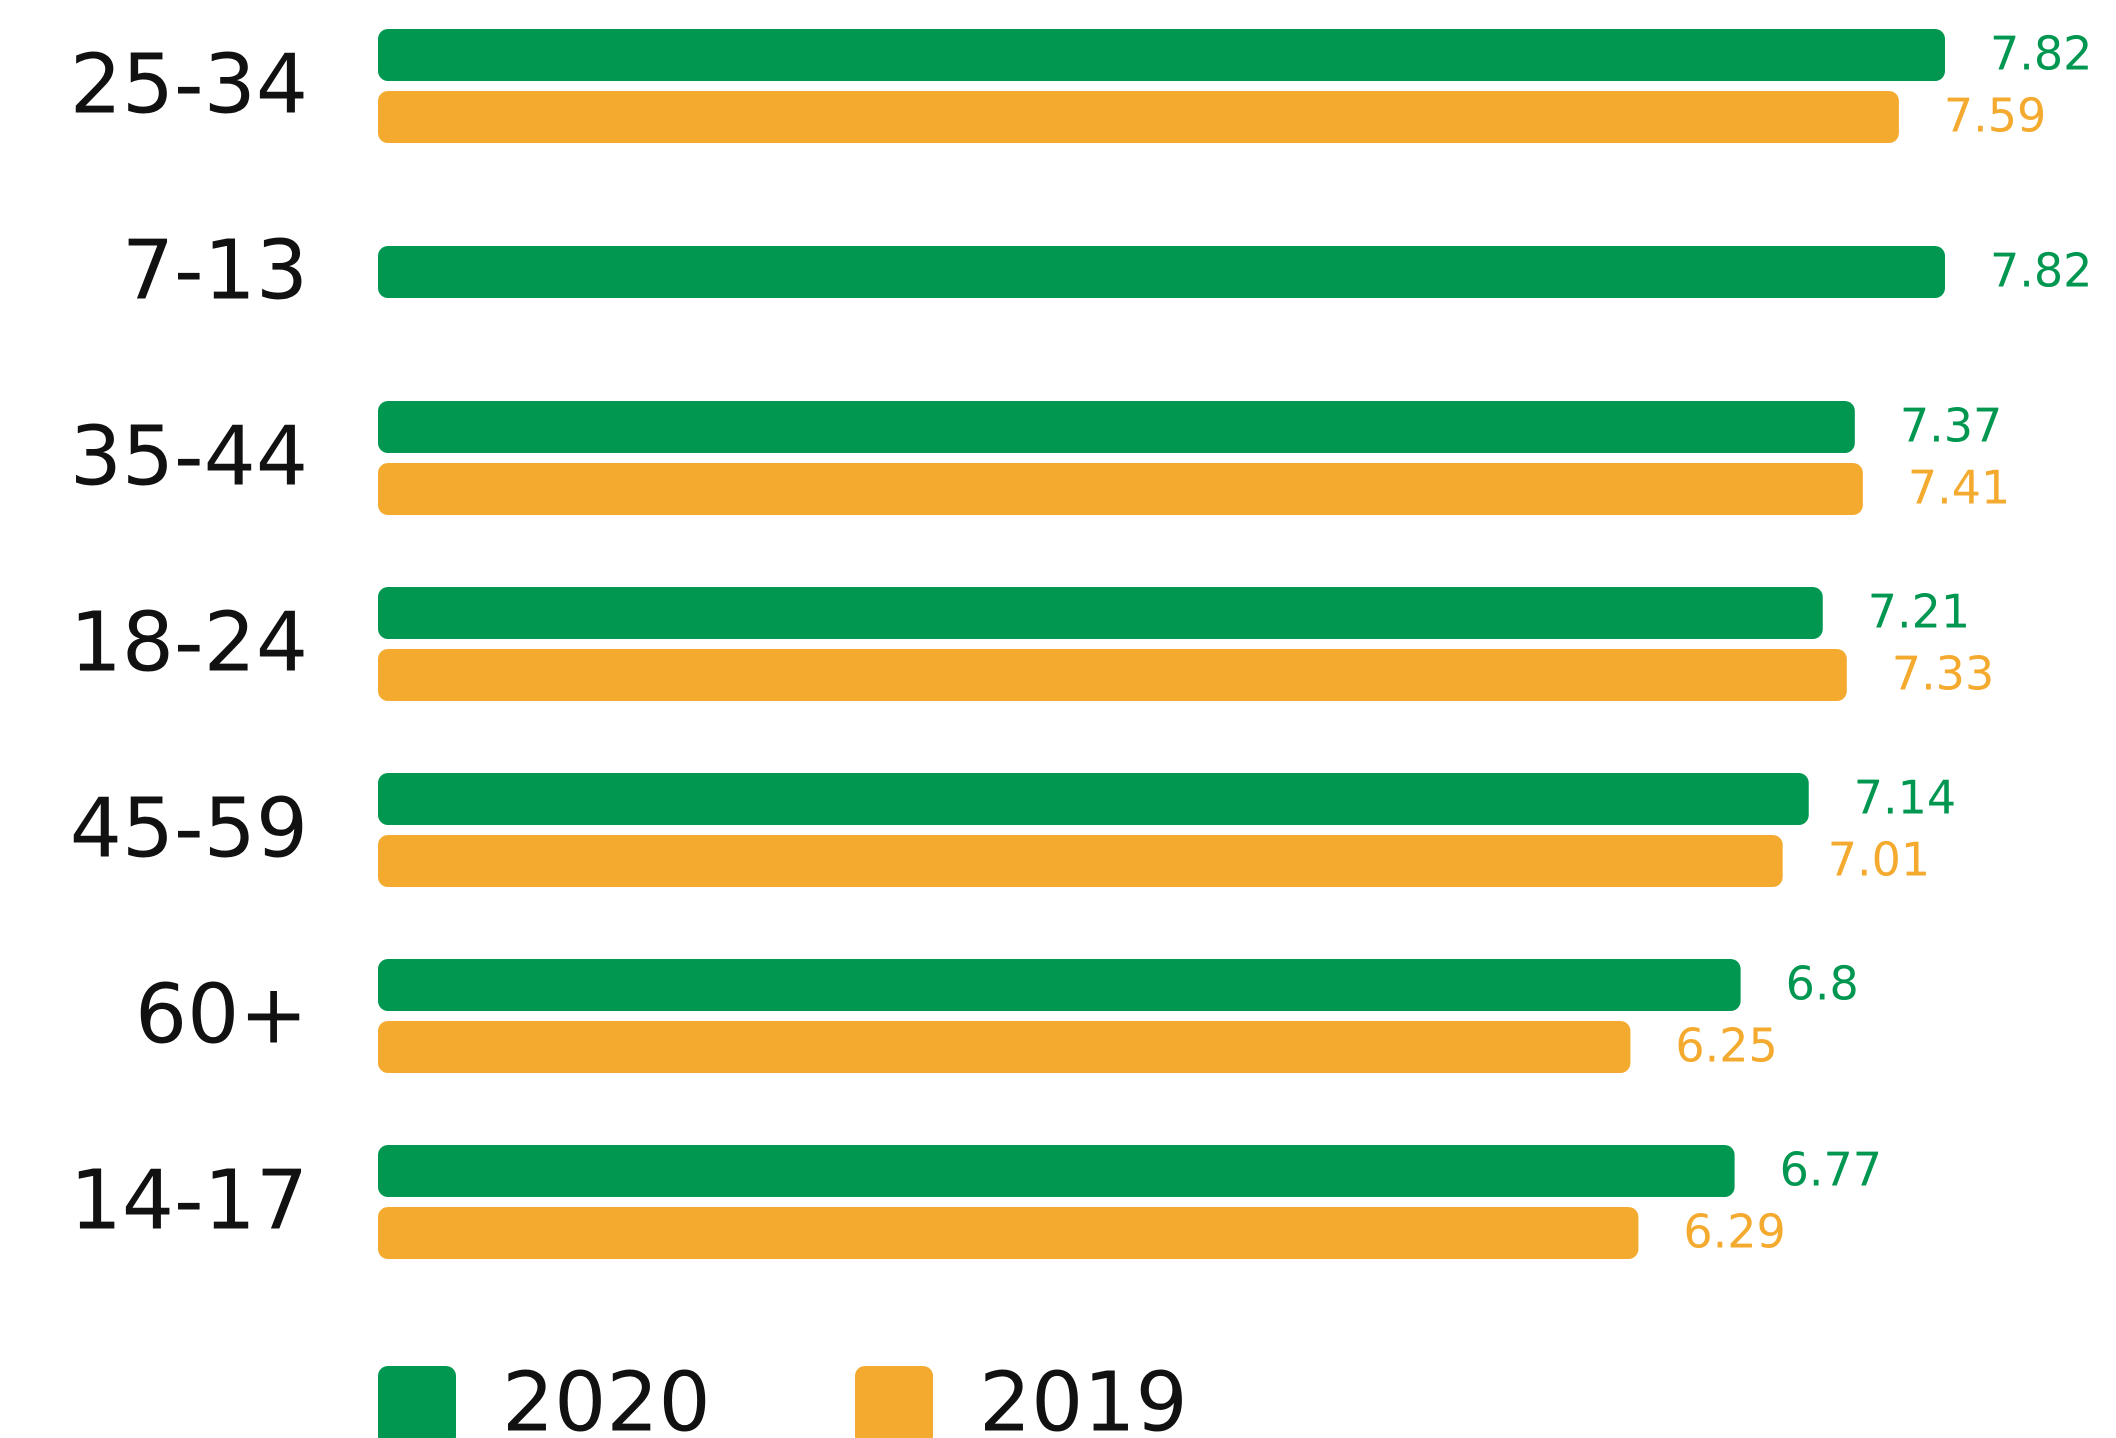 The image size is (2116, 1438). Describe the element at coordinates (189, 642) in the screenshot. I see `category-label: 18-24` at that location.